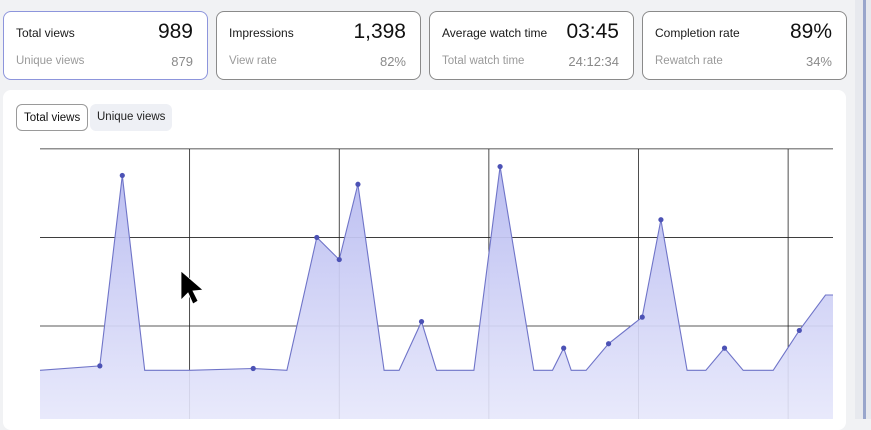  Describe the element at coordinates (50, 61) in the screenshot. I see `metric-sub-label: Unique views` at that location.